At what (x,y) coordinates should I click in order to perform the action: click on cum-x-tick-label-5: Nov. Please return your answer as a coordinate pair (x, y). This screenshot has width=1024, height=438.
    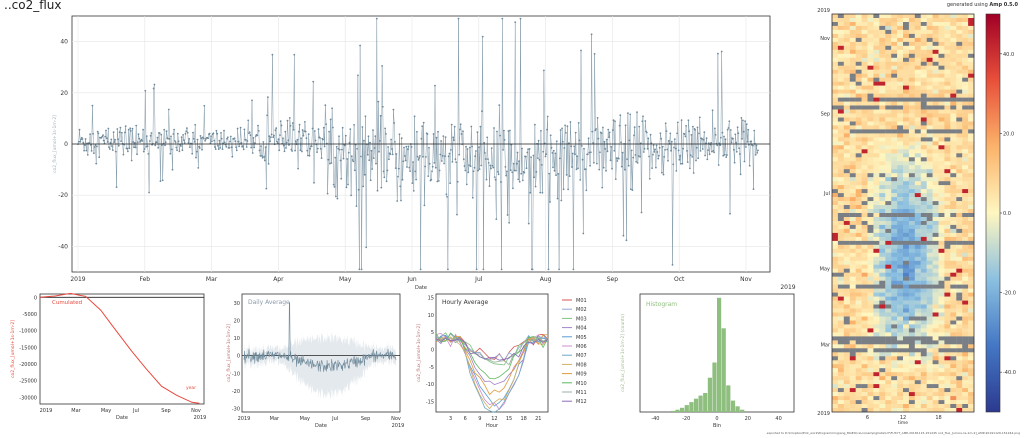
    Looking at the image, I should click on (196, 411).